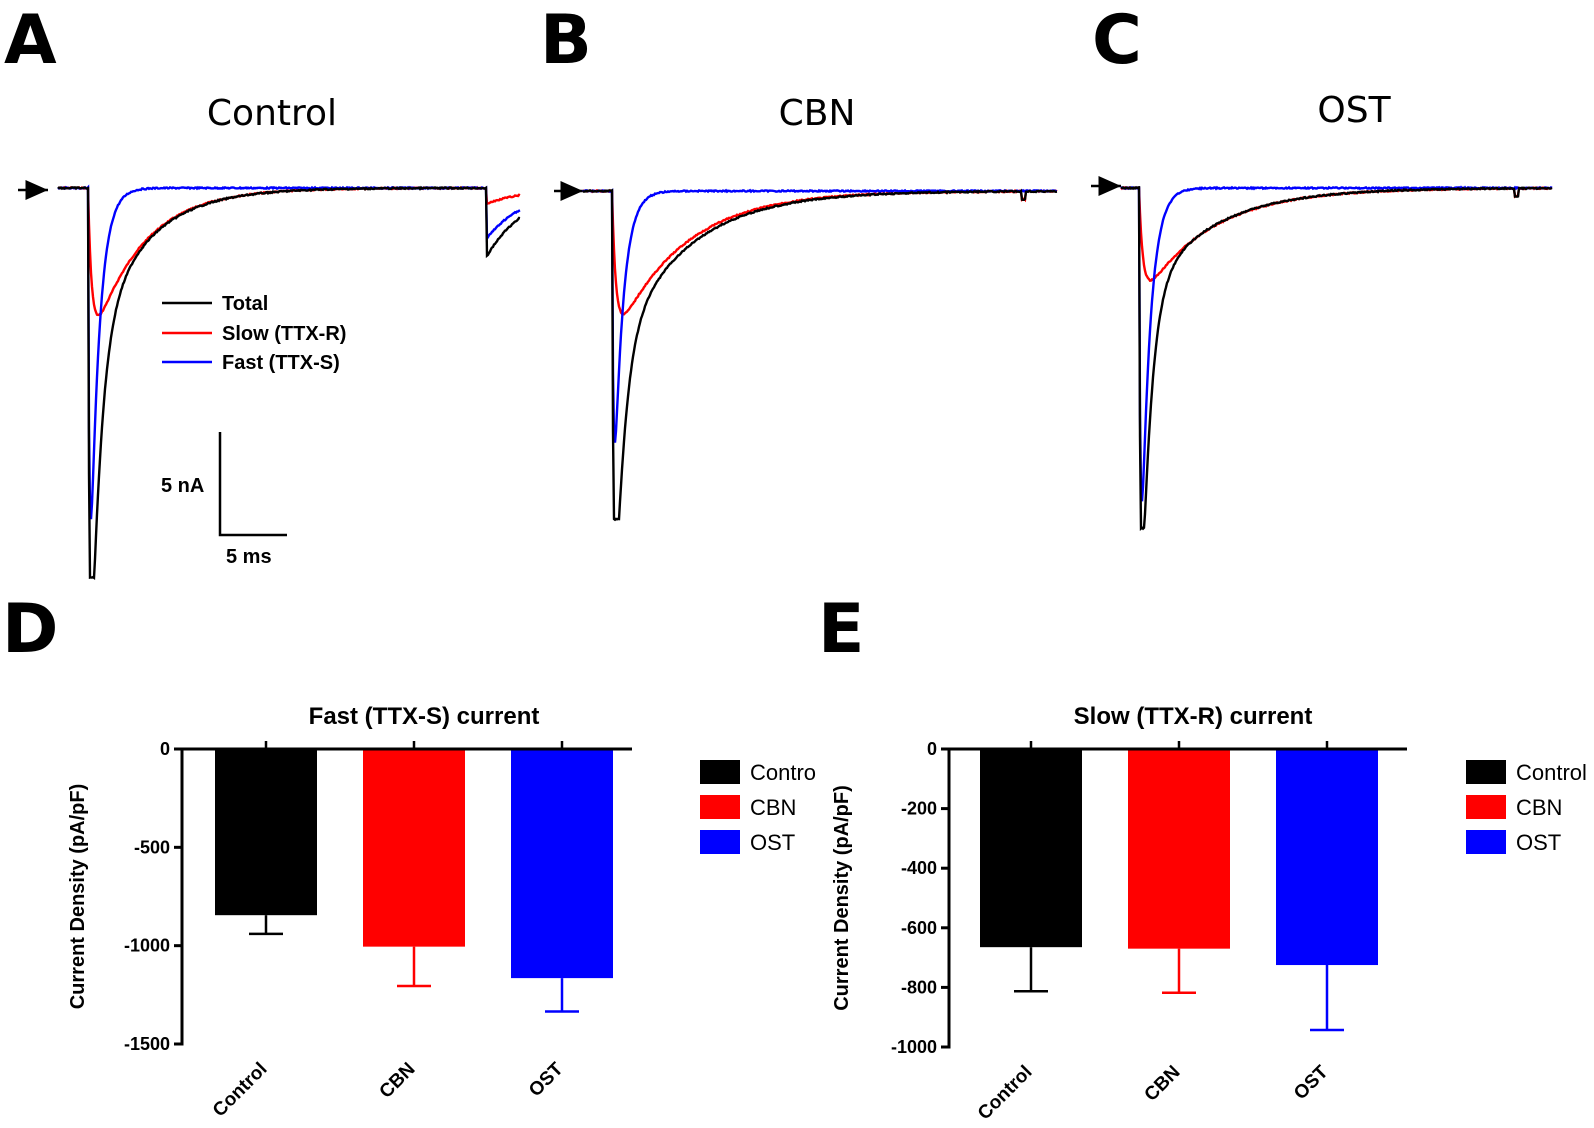 Image resolution: width=1594 pixels, height=1128 pixels. Describe the element at coordinates (1336, 234) in the screenshot. I see `trace-slow-c` at that location.